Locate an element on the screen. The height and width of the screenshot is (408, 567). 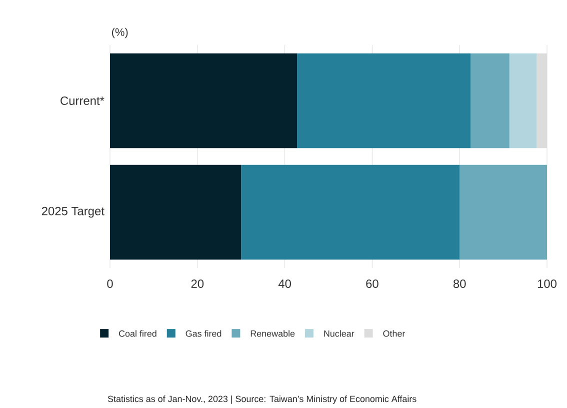
legend-label: Gas fired is located at coordinates (204, 333).